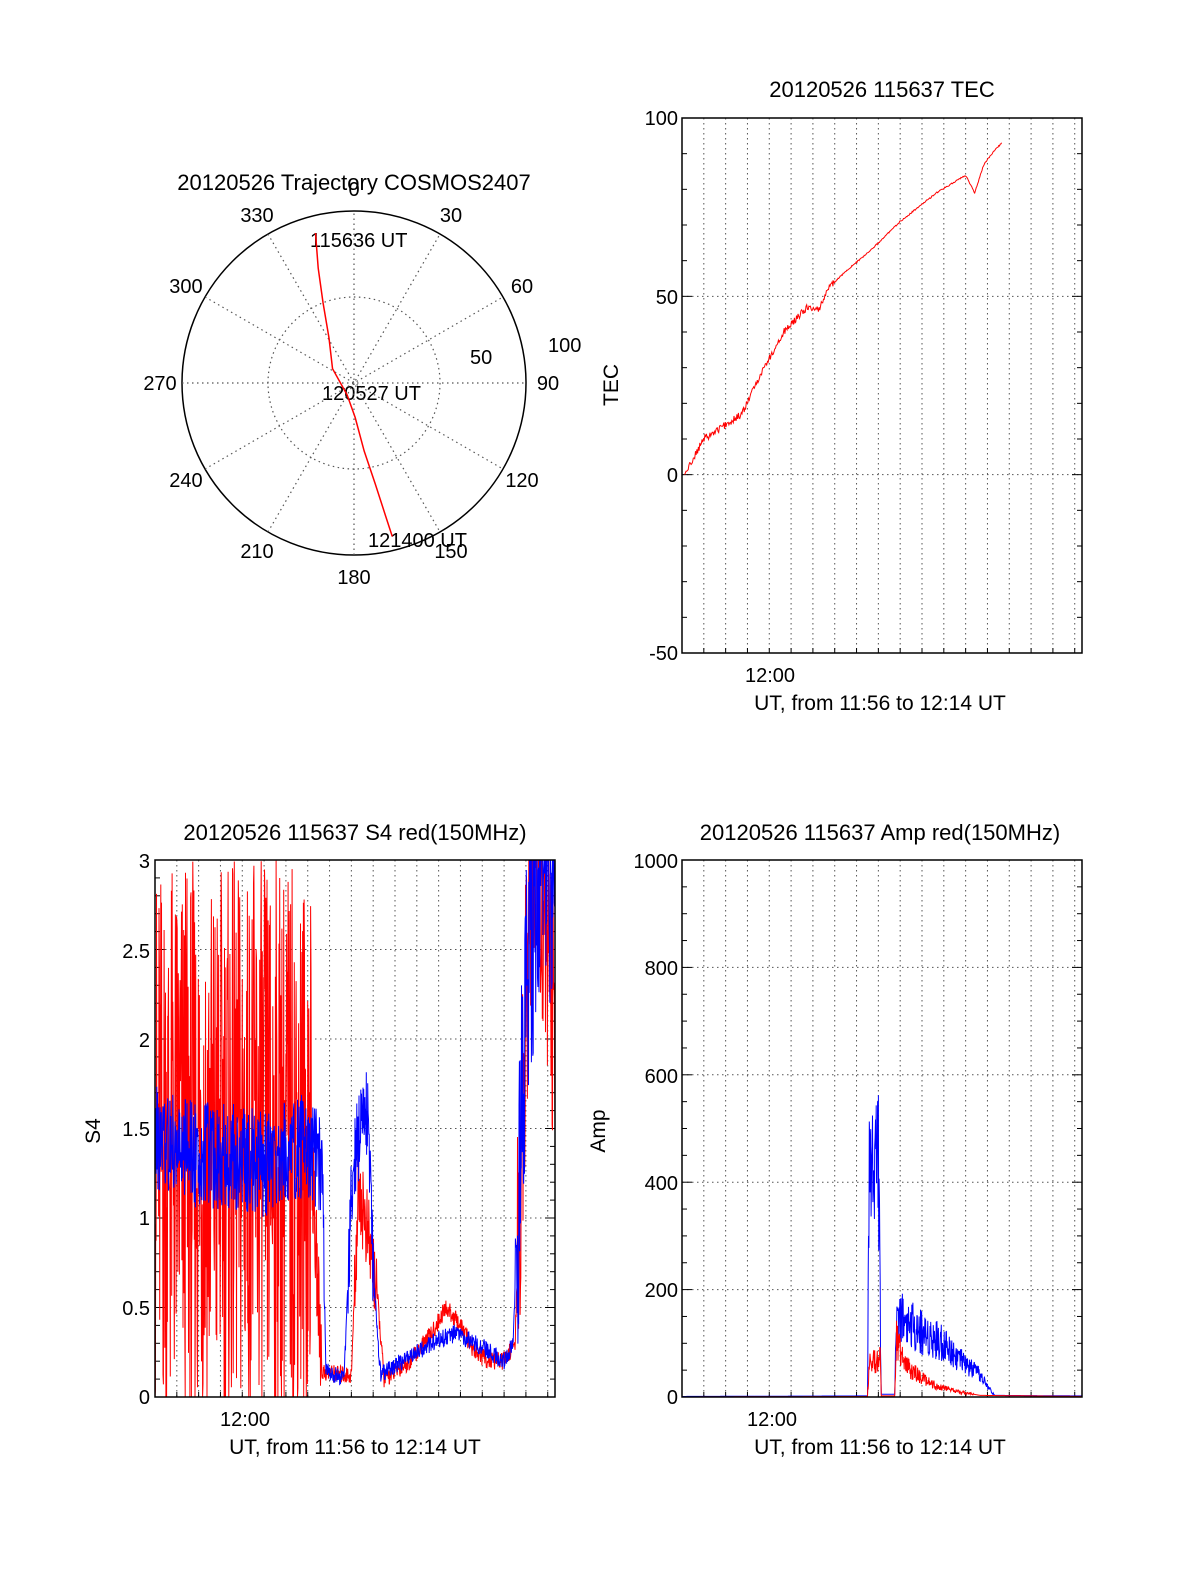 This screenshot has width=1200, height=1575. Describe the element at coordinates (245, 1420) in the screenshot. I see `s4-x-tick-label: 12:00` at that location.